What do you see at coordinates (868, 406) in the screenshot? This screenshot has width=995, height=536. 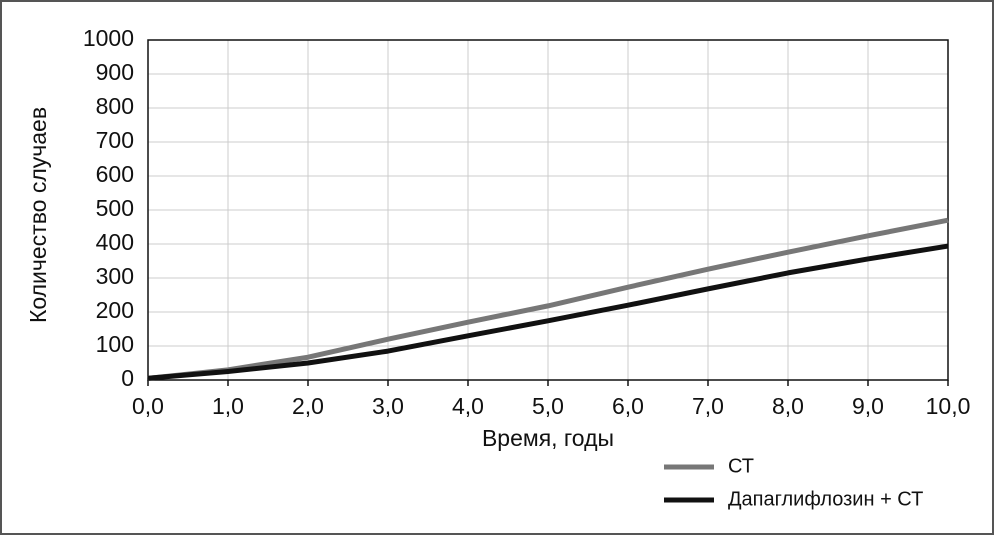 I see `x-tick-label: 9,0` at bounding box center [868, 406].